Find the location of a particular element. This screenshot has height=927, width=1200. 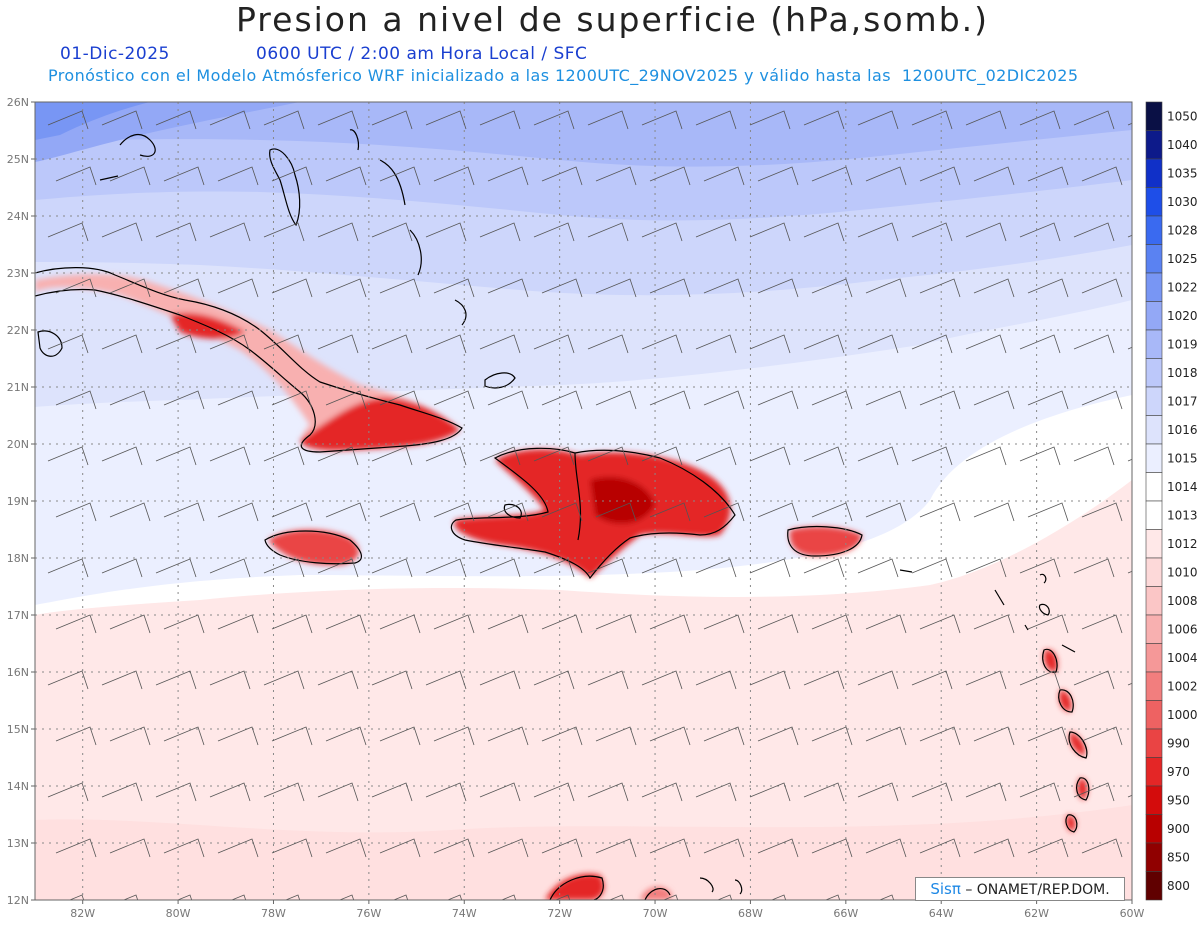

colorbar-label: 1025 is located at coordinates (1182, 259).